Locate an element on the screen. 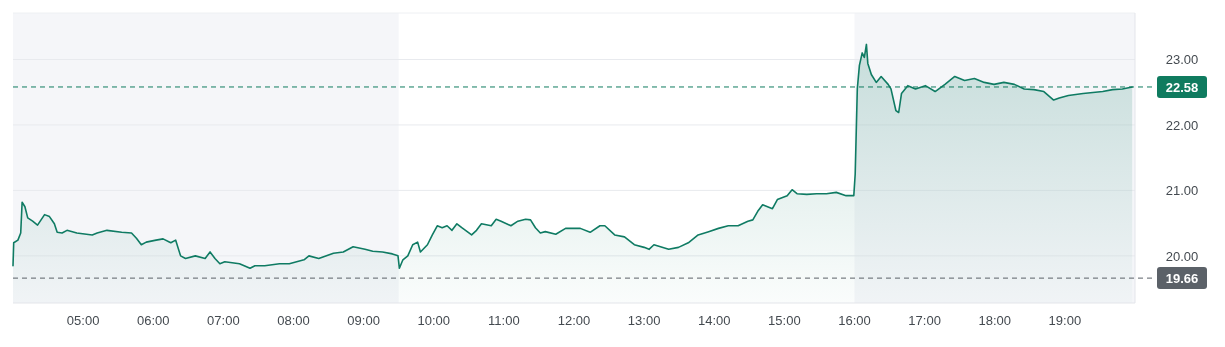 The width and height of the screenshot is (1225, 347). y-tick-label: 20.00 is located at coordinates (1182, 256).